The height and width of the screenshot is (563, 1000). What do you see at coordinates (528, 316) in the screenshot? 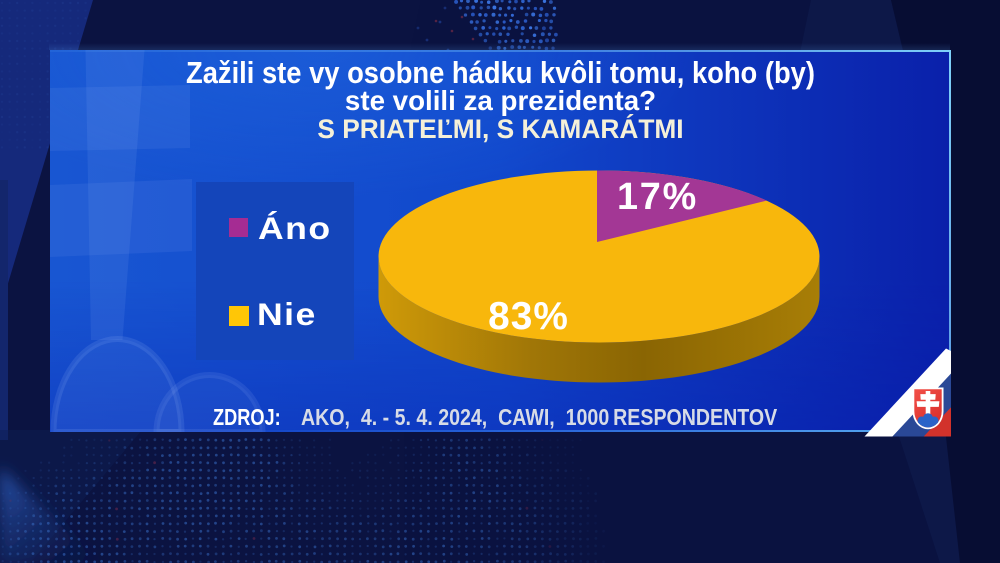
I see `svg-text: 83%` at bounding box center [528, 316].